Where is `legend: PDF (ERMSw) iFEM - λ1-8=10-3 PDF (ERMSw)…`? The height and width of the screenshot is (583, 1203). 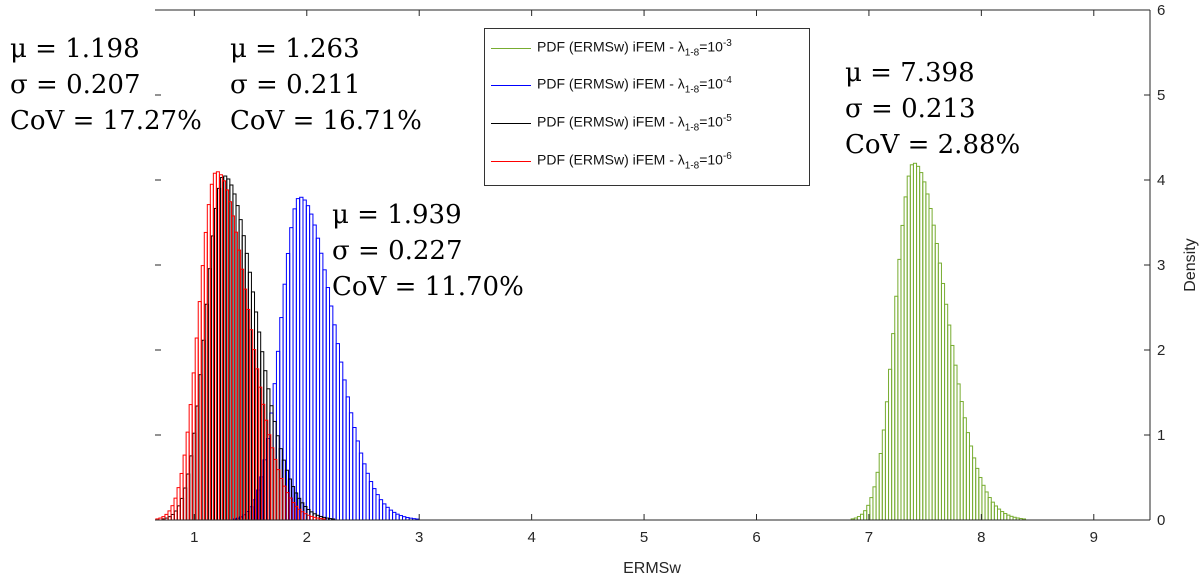
legend: PDF (ERMSw) iFEM - λ1-8=10-3 PDF (ERMSw)… is located at coordinates (647, 107).